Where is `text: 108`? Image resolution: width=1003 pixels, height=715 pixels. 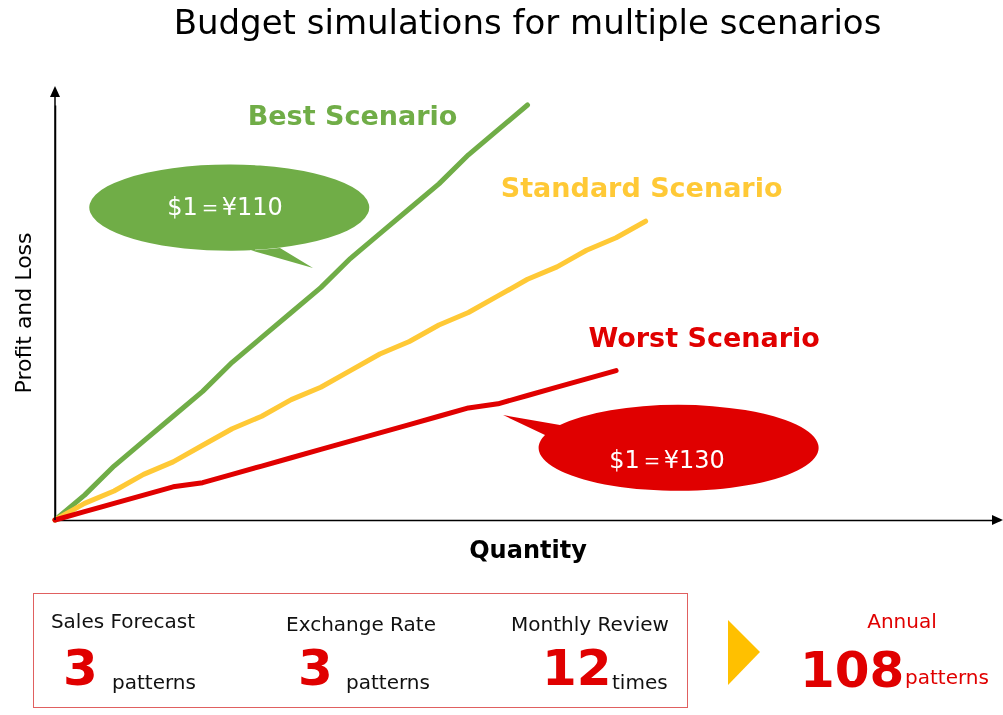
text: 108 is located at coordinates (852, 670).